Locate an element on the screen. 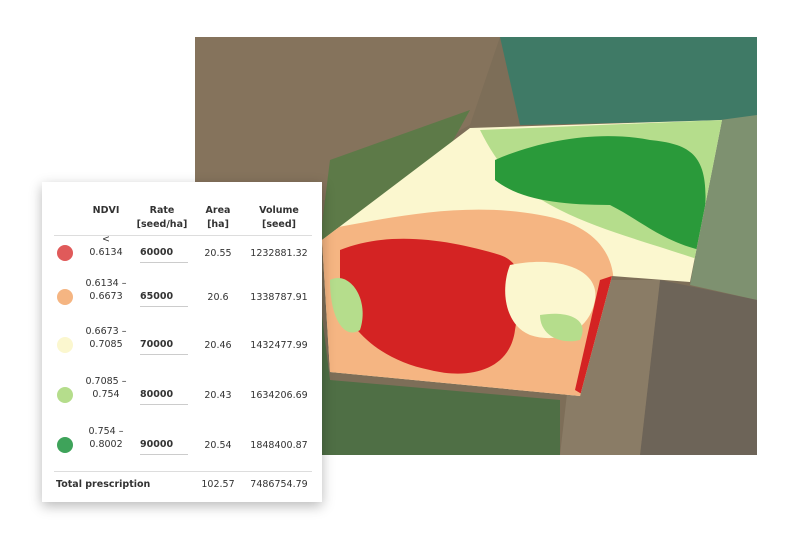 This screenshot has height=533, width=800. rate-input: 80000 is located at coordinates (164, 397).